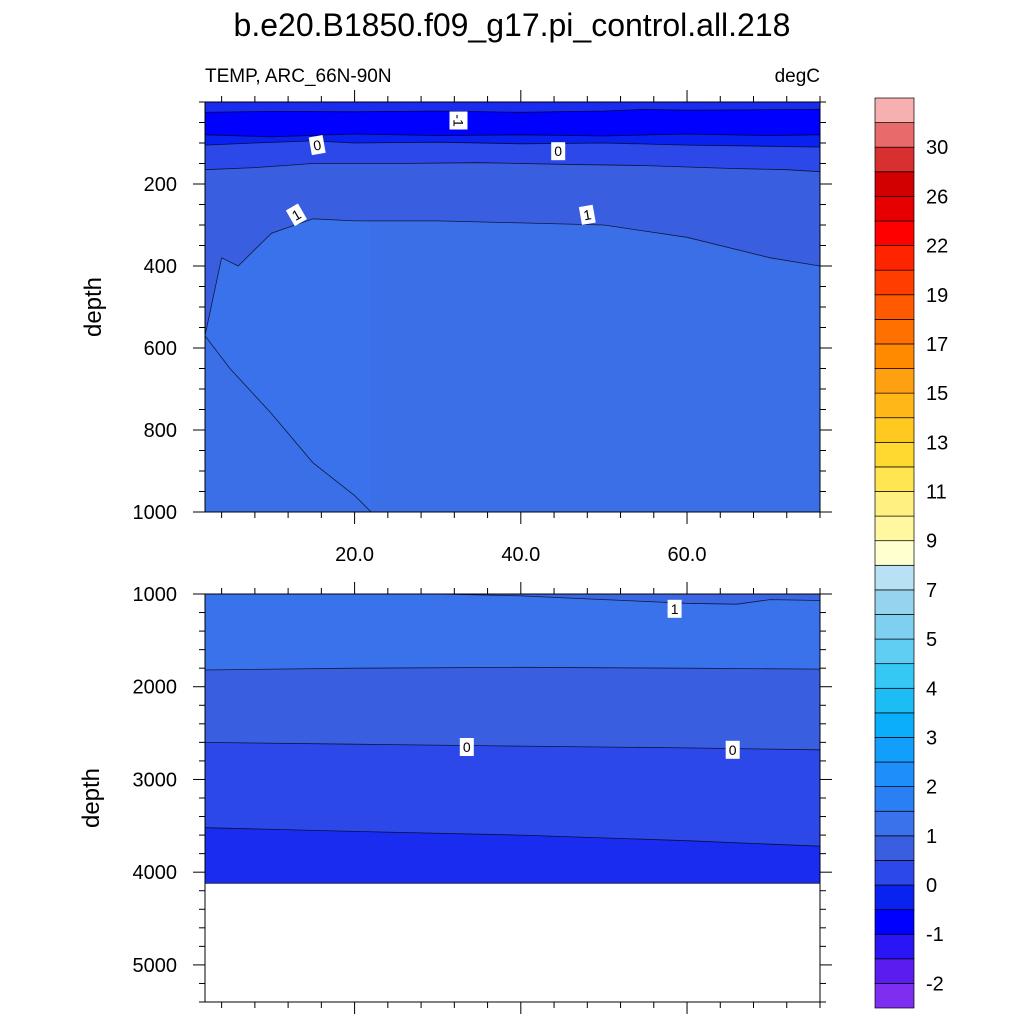 This screenshot has height=1024, width=1024. What do you see at coordinates (512, 25) in the screenshot?
I see `chart-title: b.e20.B1850.f09_g17.pi_control.all.218` at bounding box center [512, 25].